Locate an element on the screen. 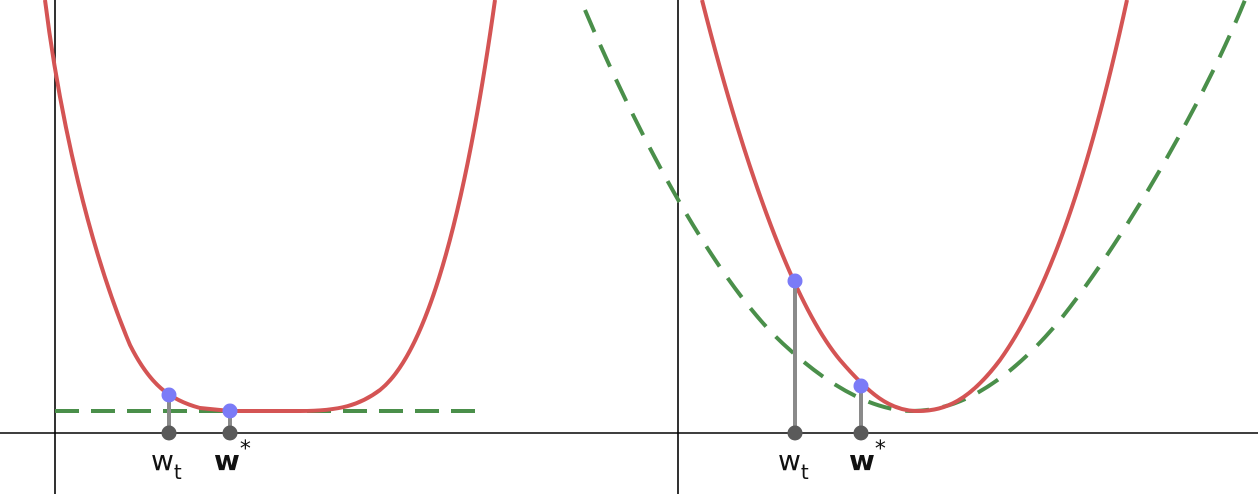 Image resolution: width=1258 pixels, height=494 pixels. right-wstar-axis-point is located at coordinates (861, 433).